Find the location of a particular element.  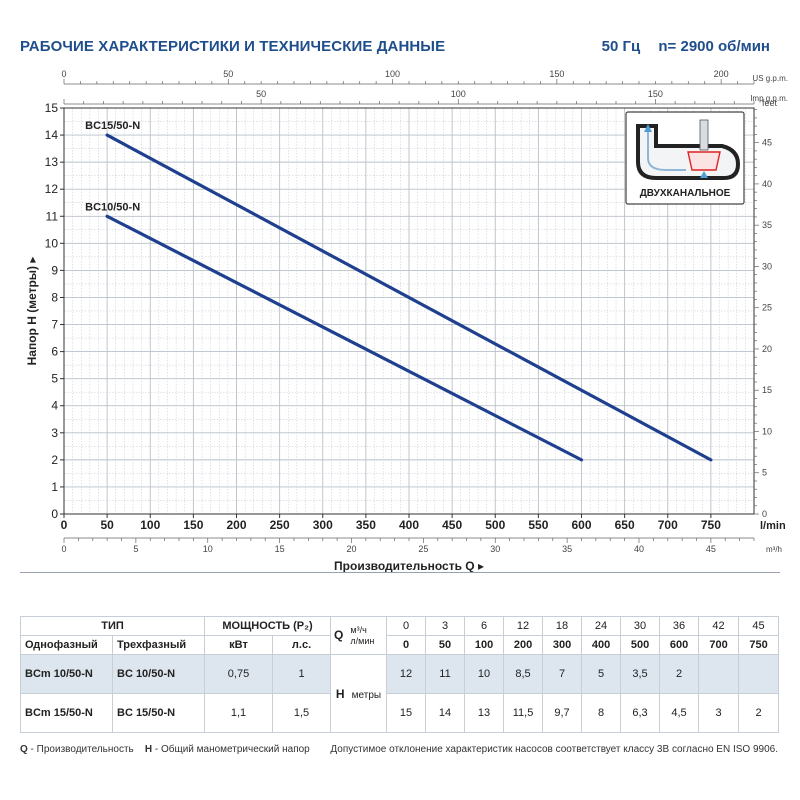

y-tick-label: 2 is located at coordinates (54, 460).